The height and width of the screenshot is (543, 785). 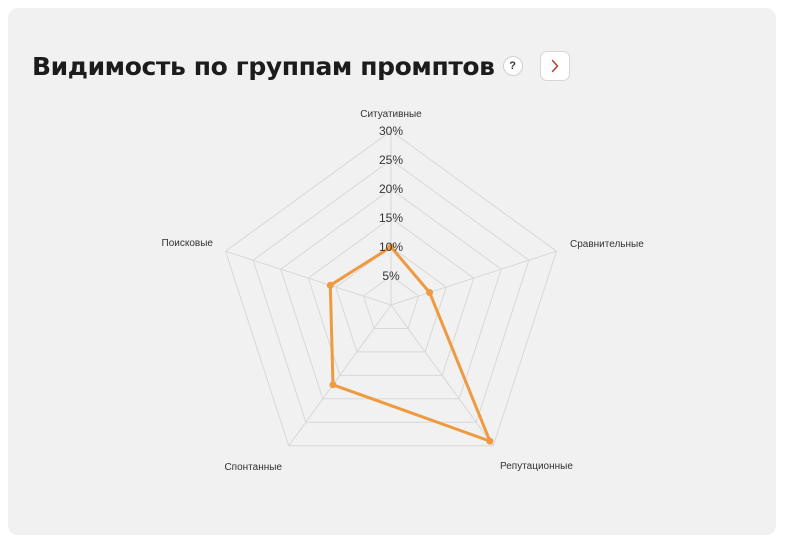 What do you see at coordinates (536, 466) in the screenshot?
I see `axis-label: Репутационные` at bounding box center [536, 466].